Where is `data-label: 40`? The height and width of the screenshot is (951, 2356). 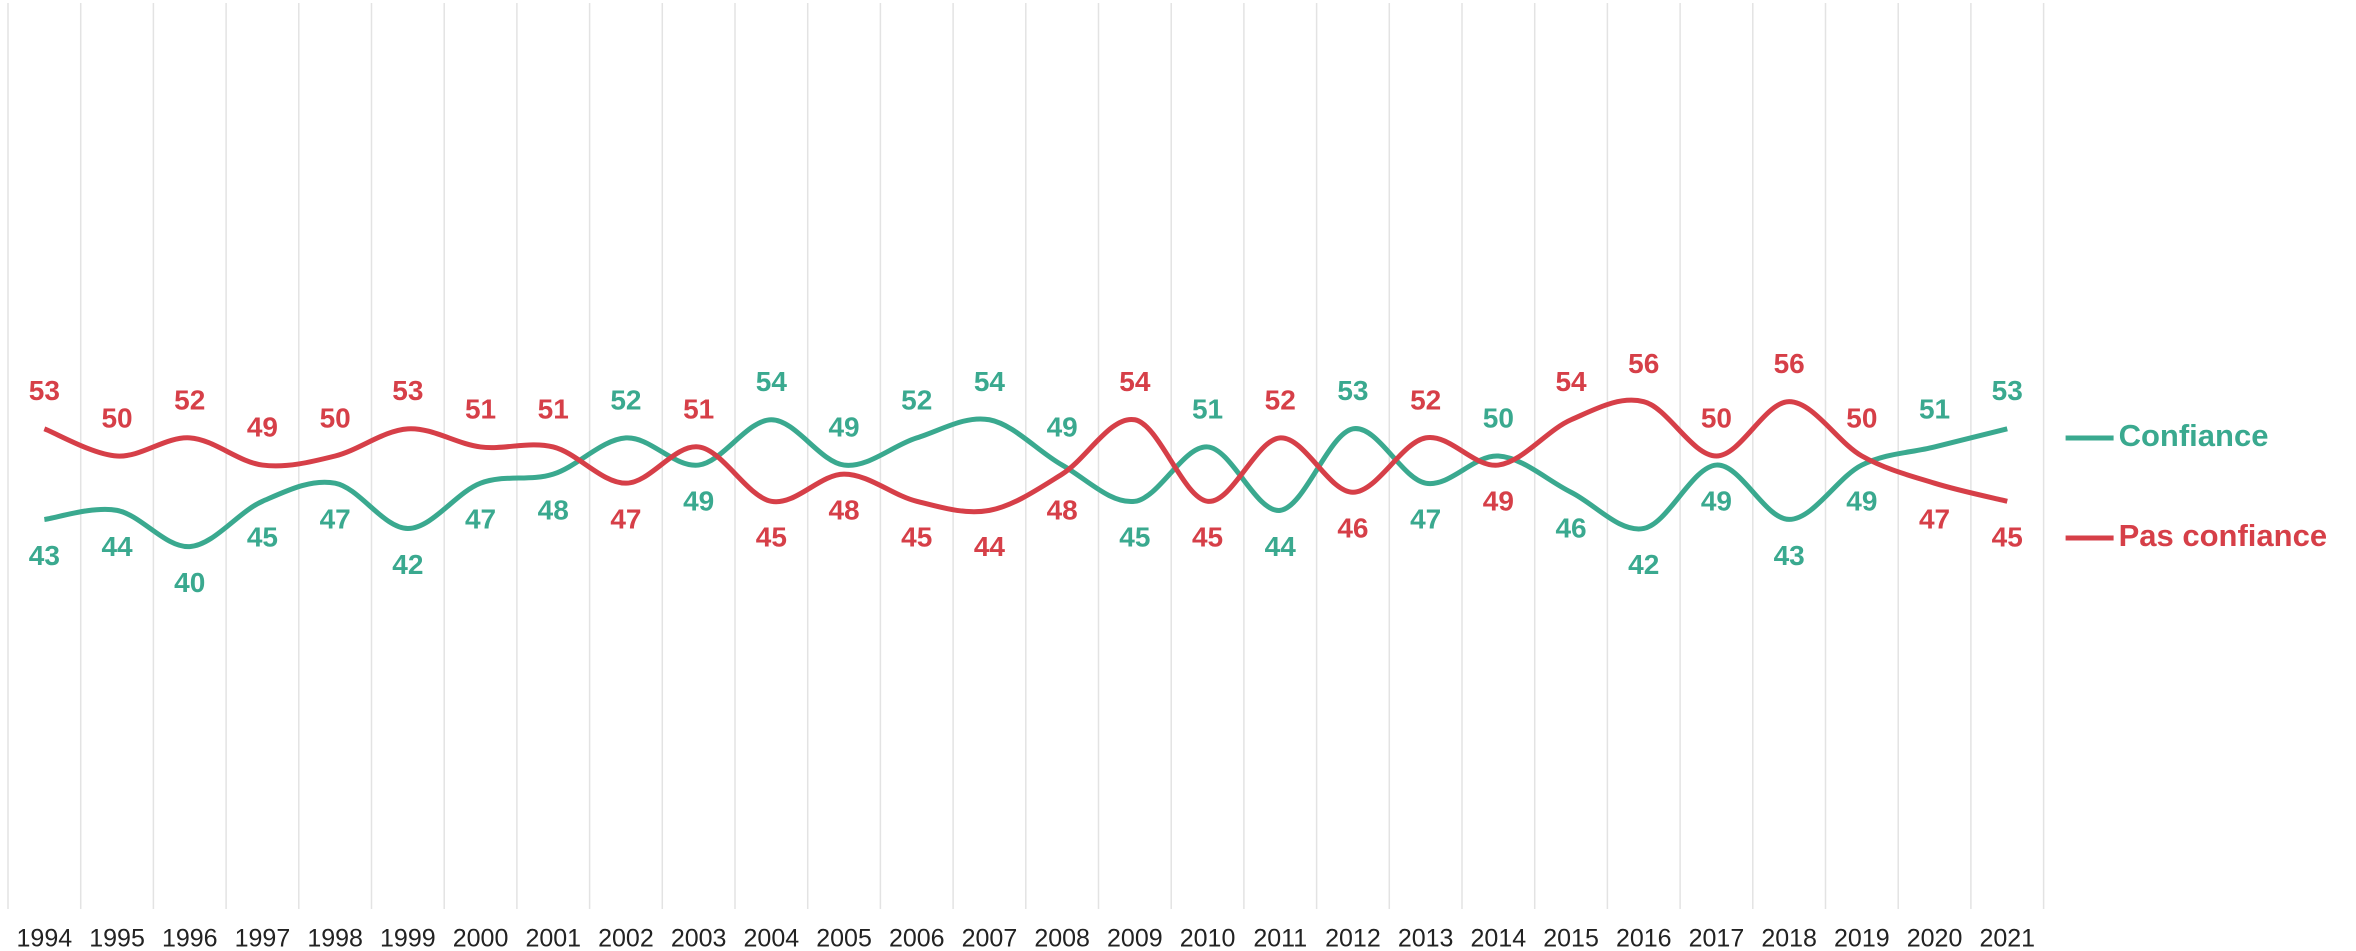 data-label: 40 is located at coordinates (189, 582).